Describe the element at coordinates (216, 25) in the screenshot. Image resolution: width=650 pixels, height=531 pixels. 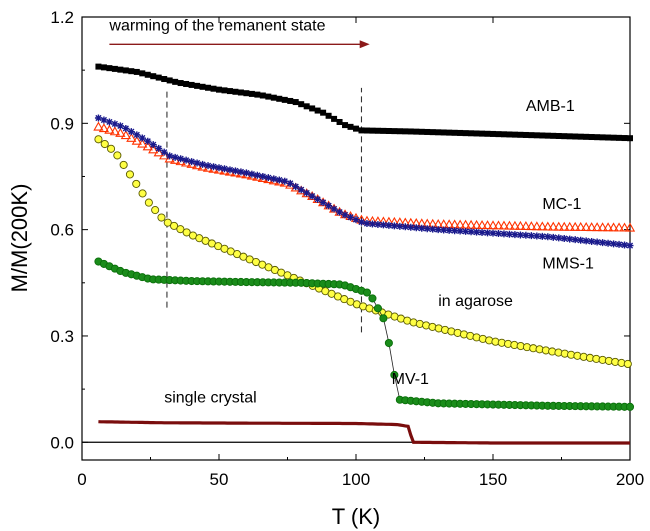
I see `annotation-text: warming of the remanent state` at that location.